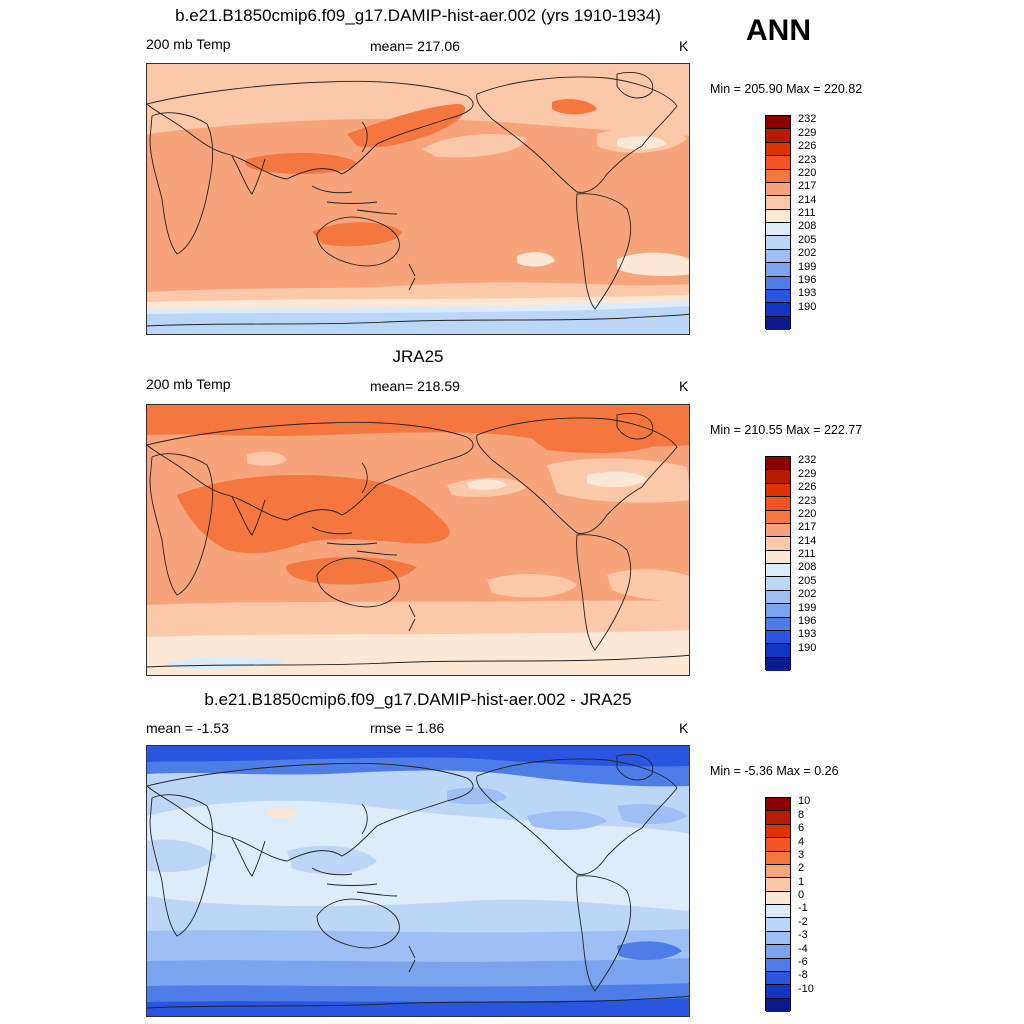 The height and width of the screenshot is (1024, 1024). What do you see at coordinates (801, 881) in the screenshot?
I see `colorbar-tick-label: 1` at bounding box center [801, 881].